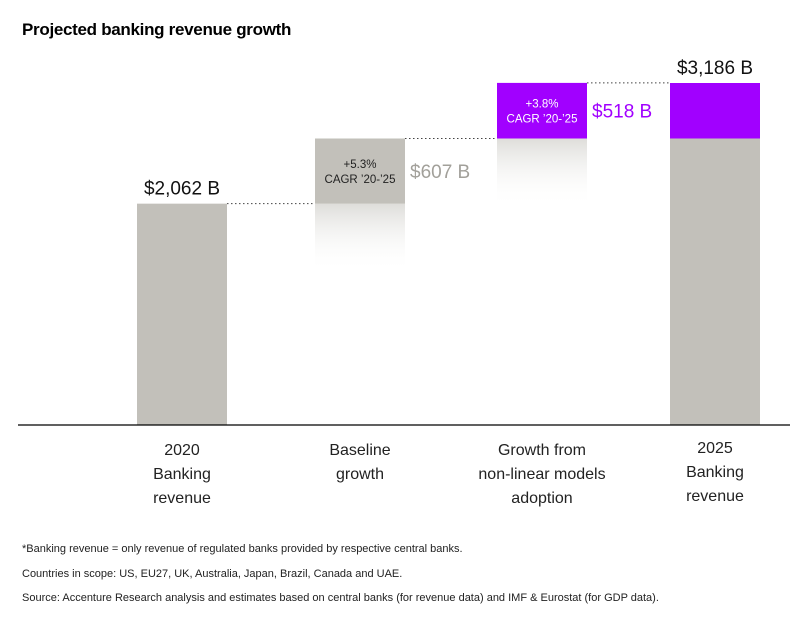  What do you see at coordinates (715, 68) in the screenshot?
I see `value-label-3: $3,186 B` at bounding box center [715, 68].